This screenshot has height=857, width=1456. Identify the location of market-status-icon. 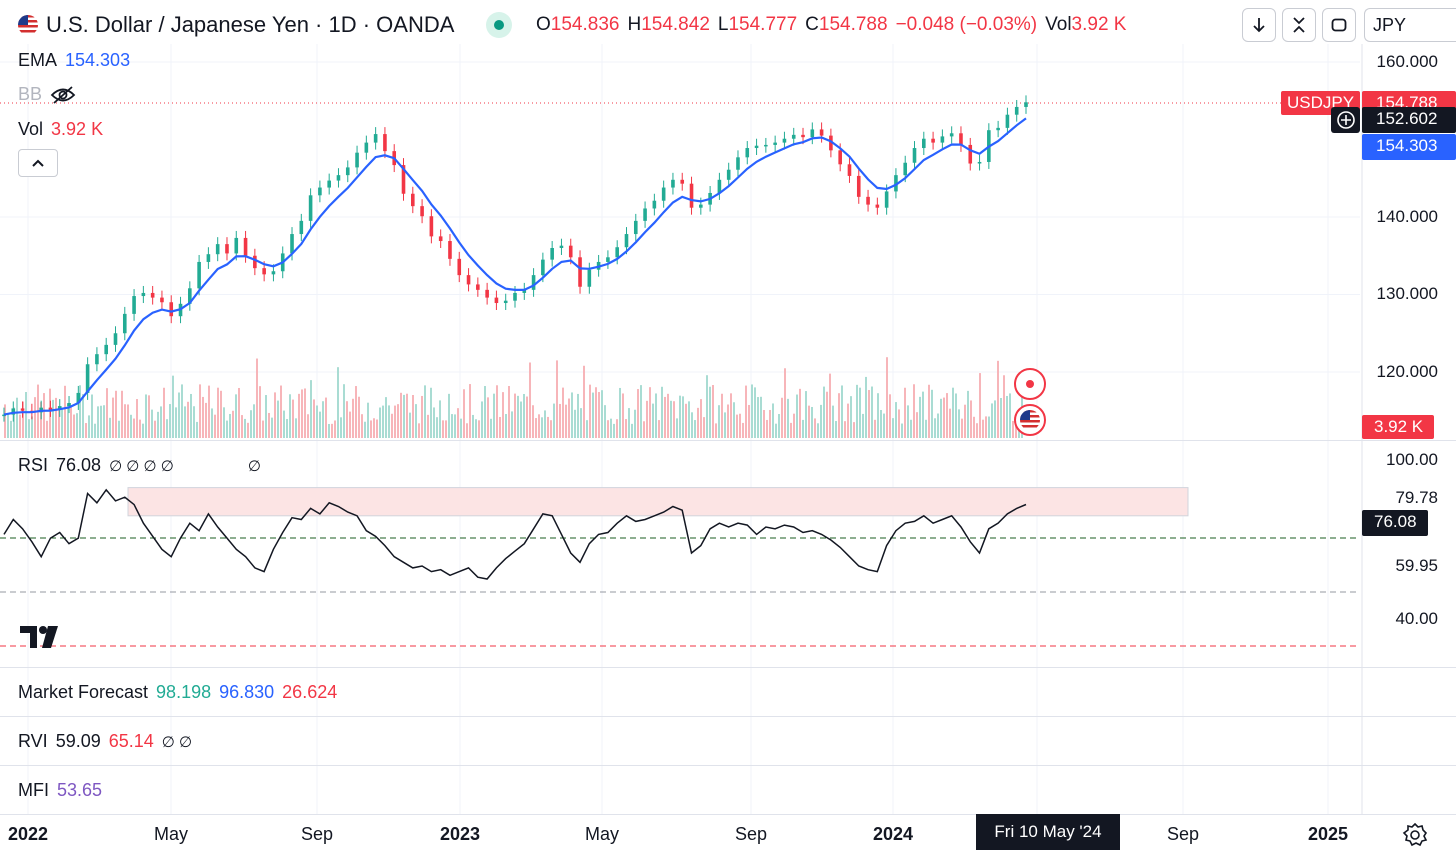
(499, 25).